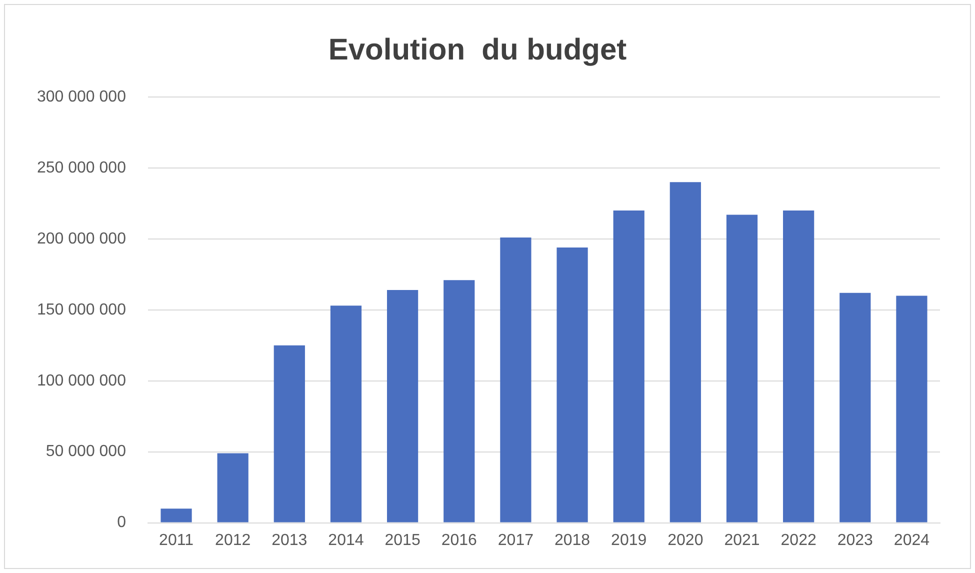 The image size is (975, 573). I want to click on x-tick-label: 2011, so click(176, 540).